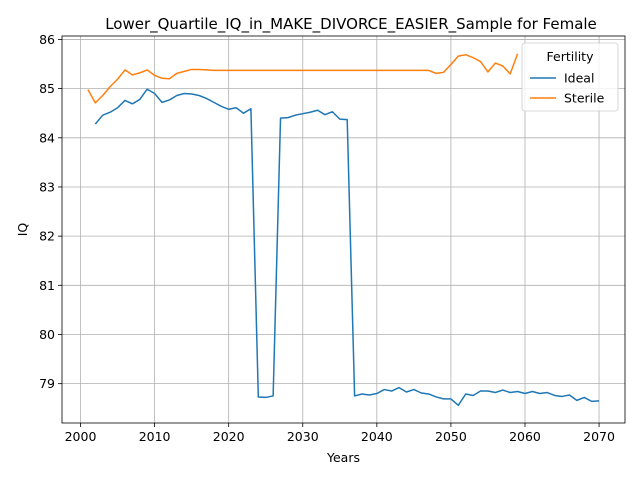 The height and width of the screenshot is (480, 640). I want to click on x-tick-label: 2060, so click(525, 436).